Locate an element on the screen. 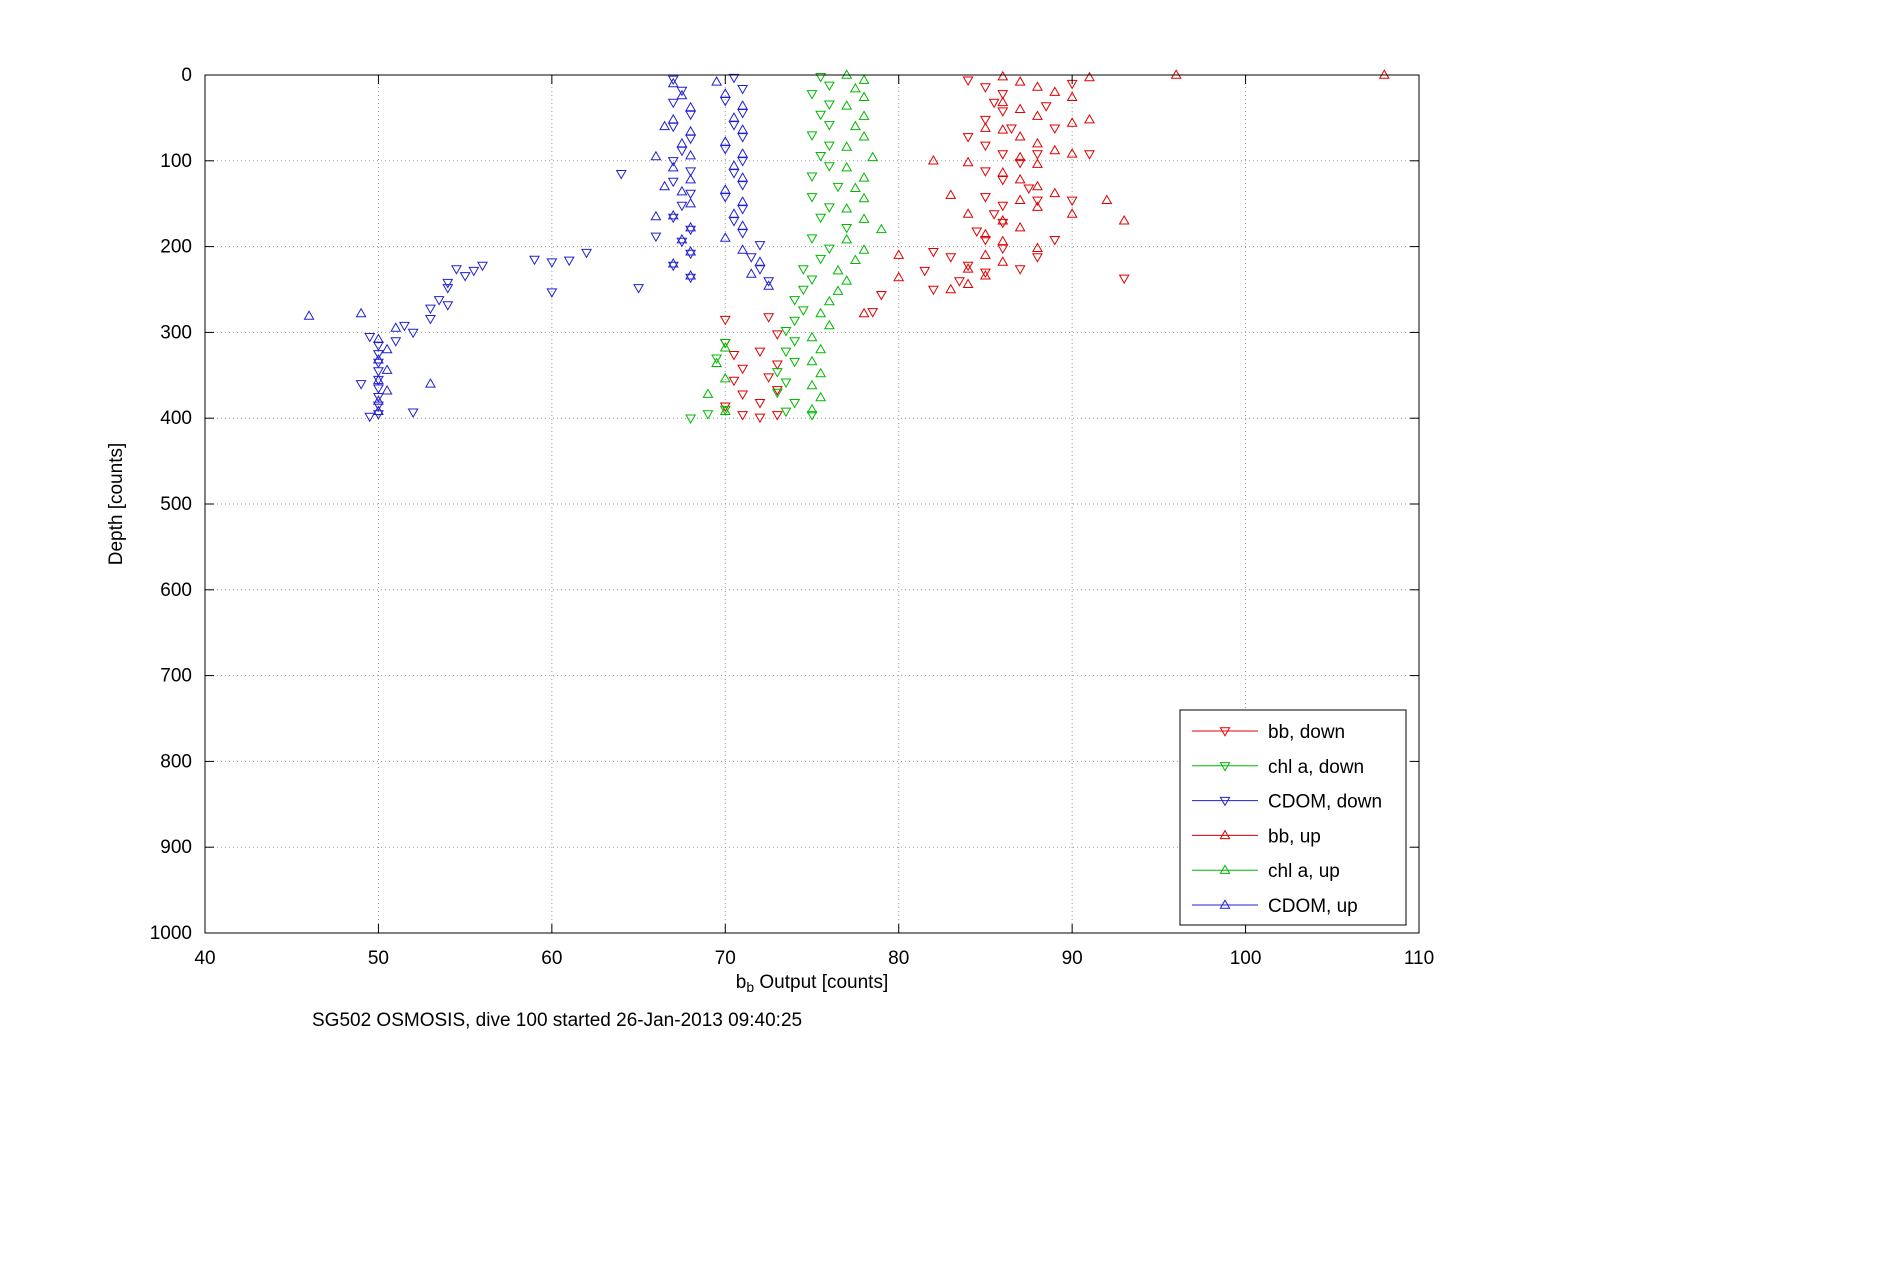 Image resolution: width=1891 pixels, height=1262 pixels. legend-label: chl a, up is located at coordinates (1304, 871).